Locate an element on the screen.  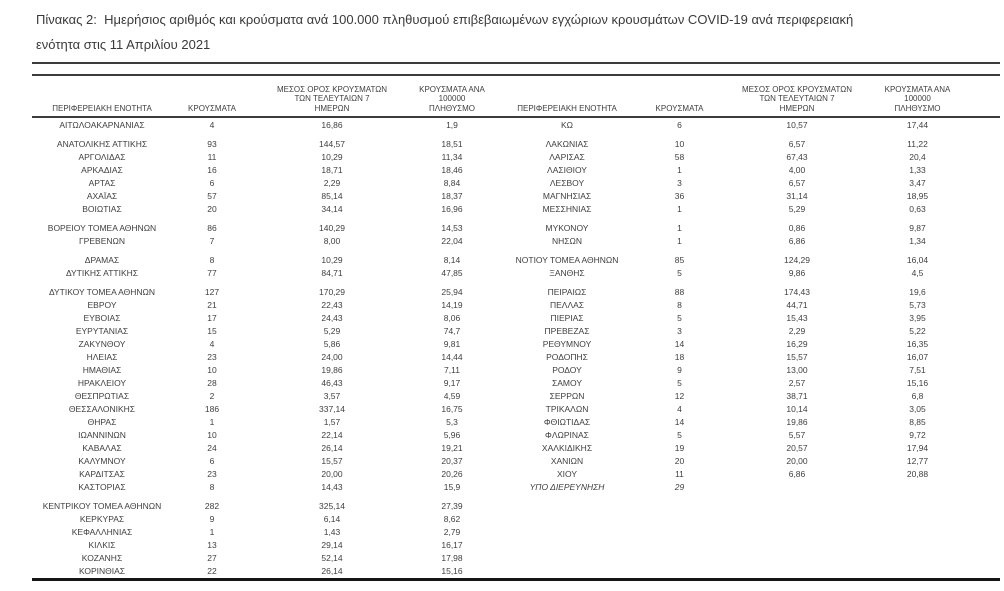
avg7-value-left: 15,57 is located at coordinates (332, 461).